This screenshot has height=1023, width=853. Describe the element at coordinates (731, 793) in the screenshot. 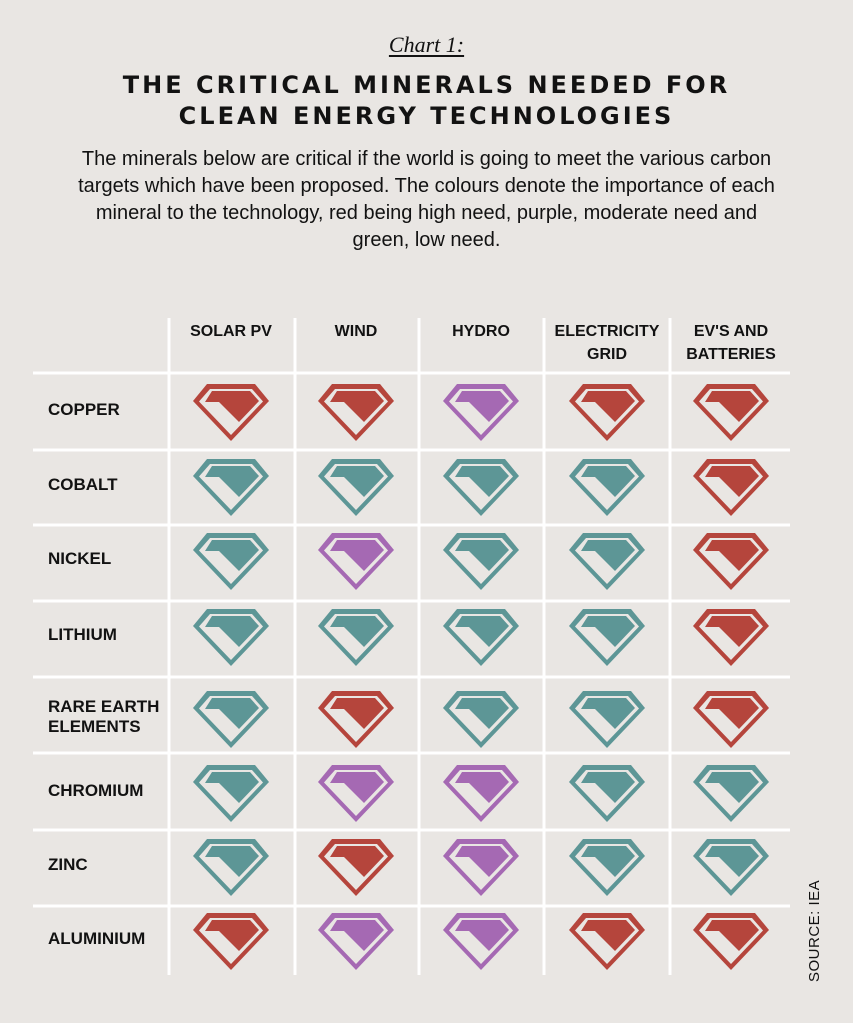

I see `gem-chromium-ev-s-and-batteries-low` at that location.